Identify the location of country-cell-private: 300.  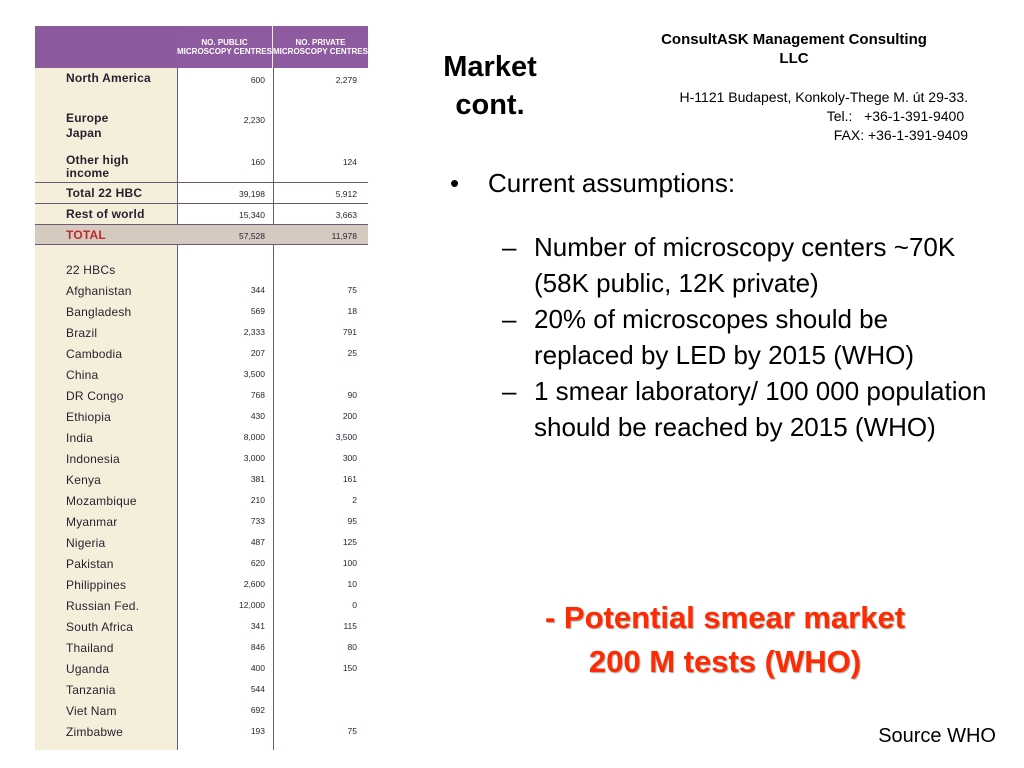
(349, 458).